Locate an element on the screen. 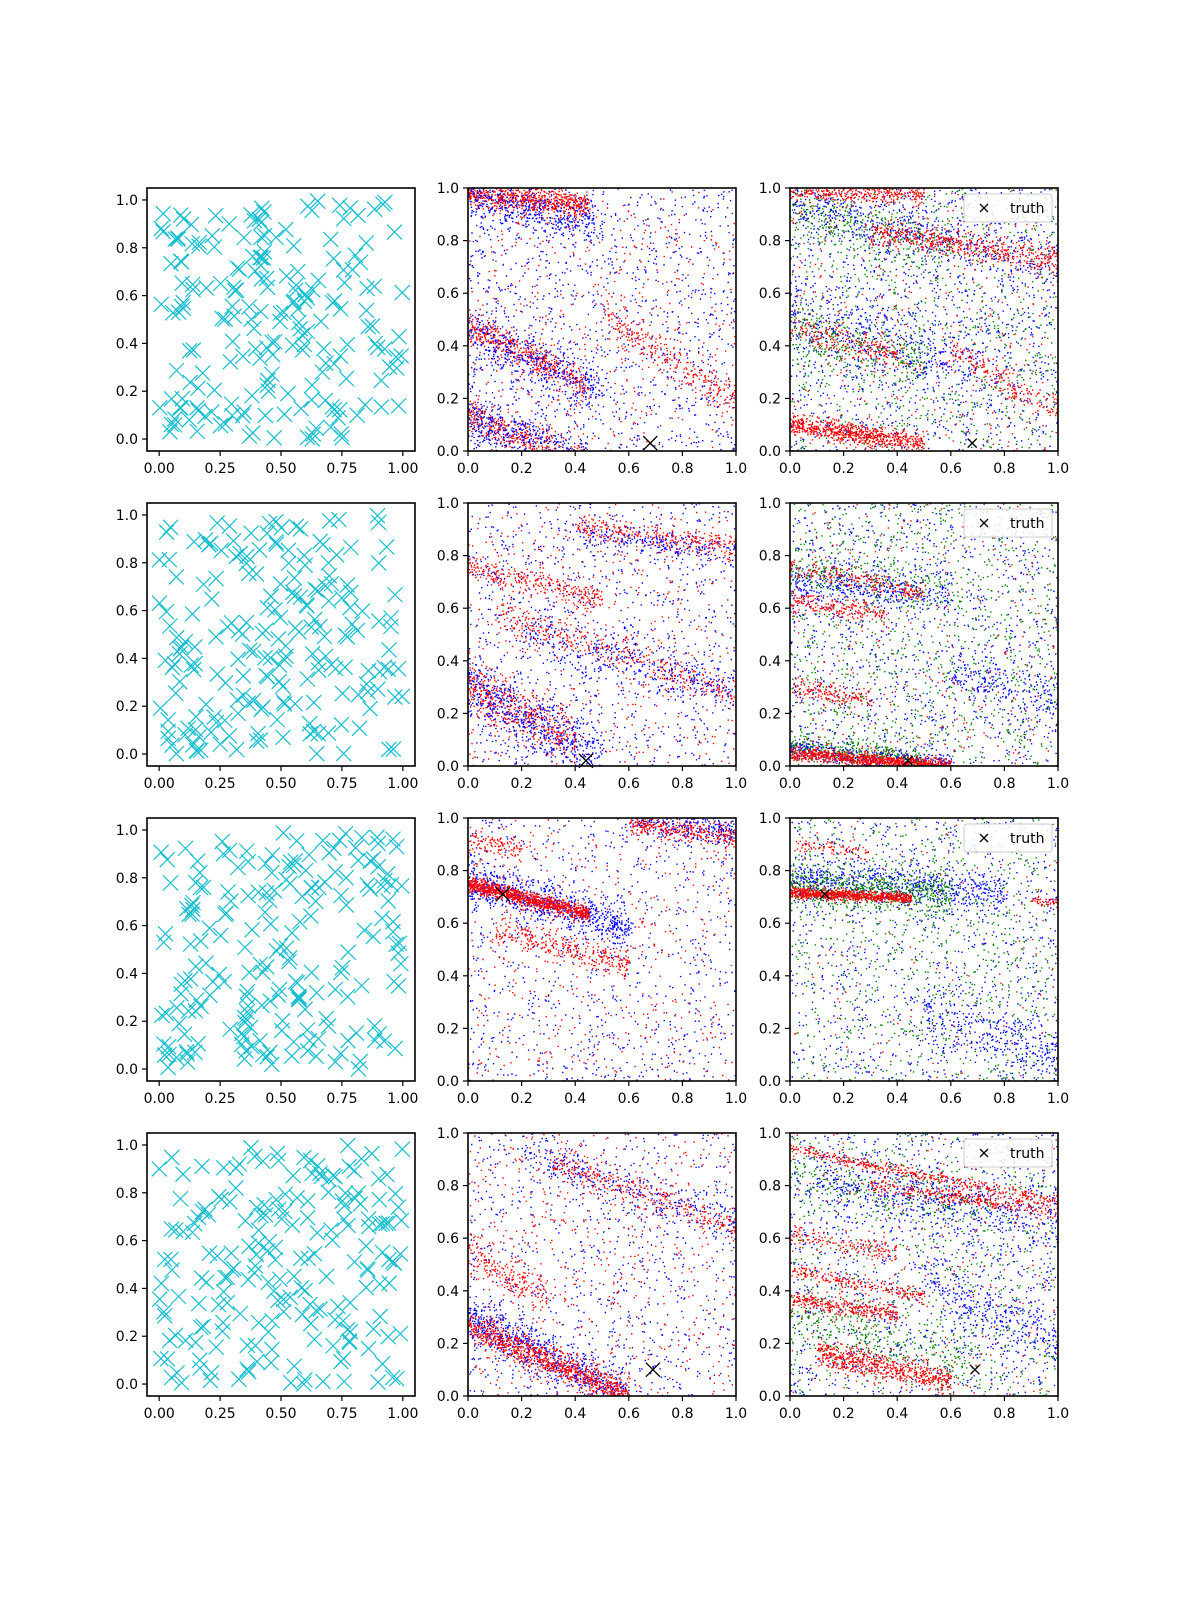 Image resolution: width=1200 pixels, height=1600 pixels. y-tick-label: 0.2 is located at coordinates (448, 714).